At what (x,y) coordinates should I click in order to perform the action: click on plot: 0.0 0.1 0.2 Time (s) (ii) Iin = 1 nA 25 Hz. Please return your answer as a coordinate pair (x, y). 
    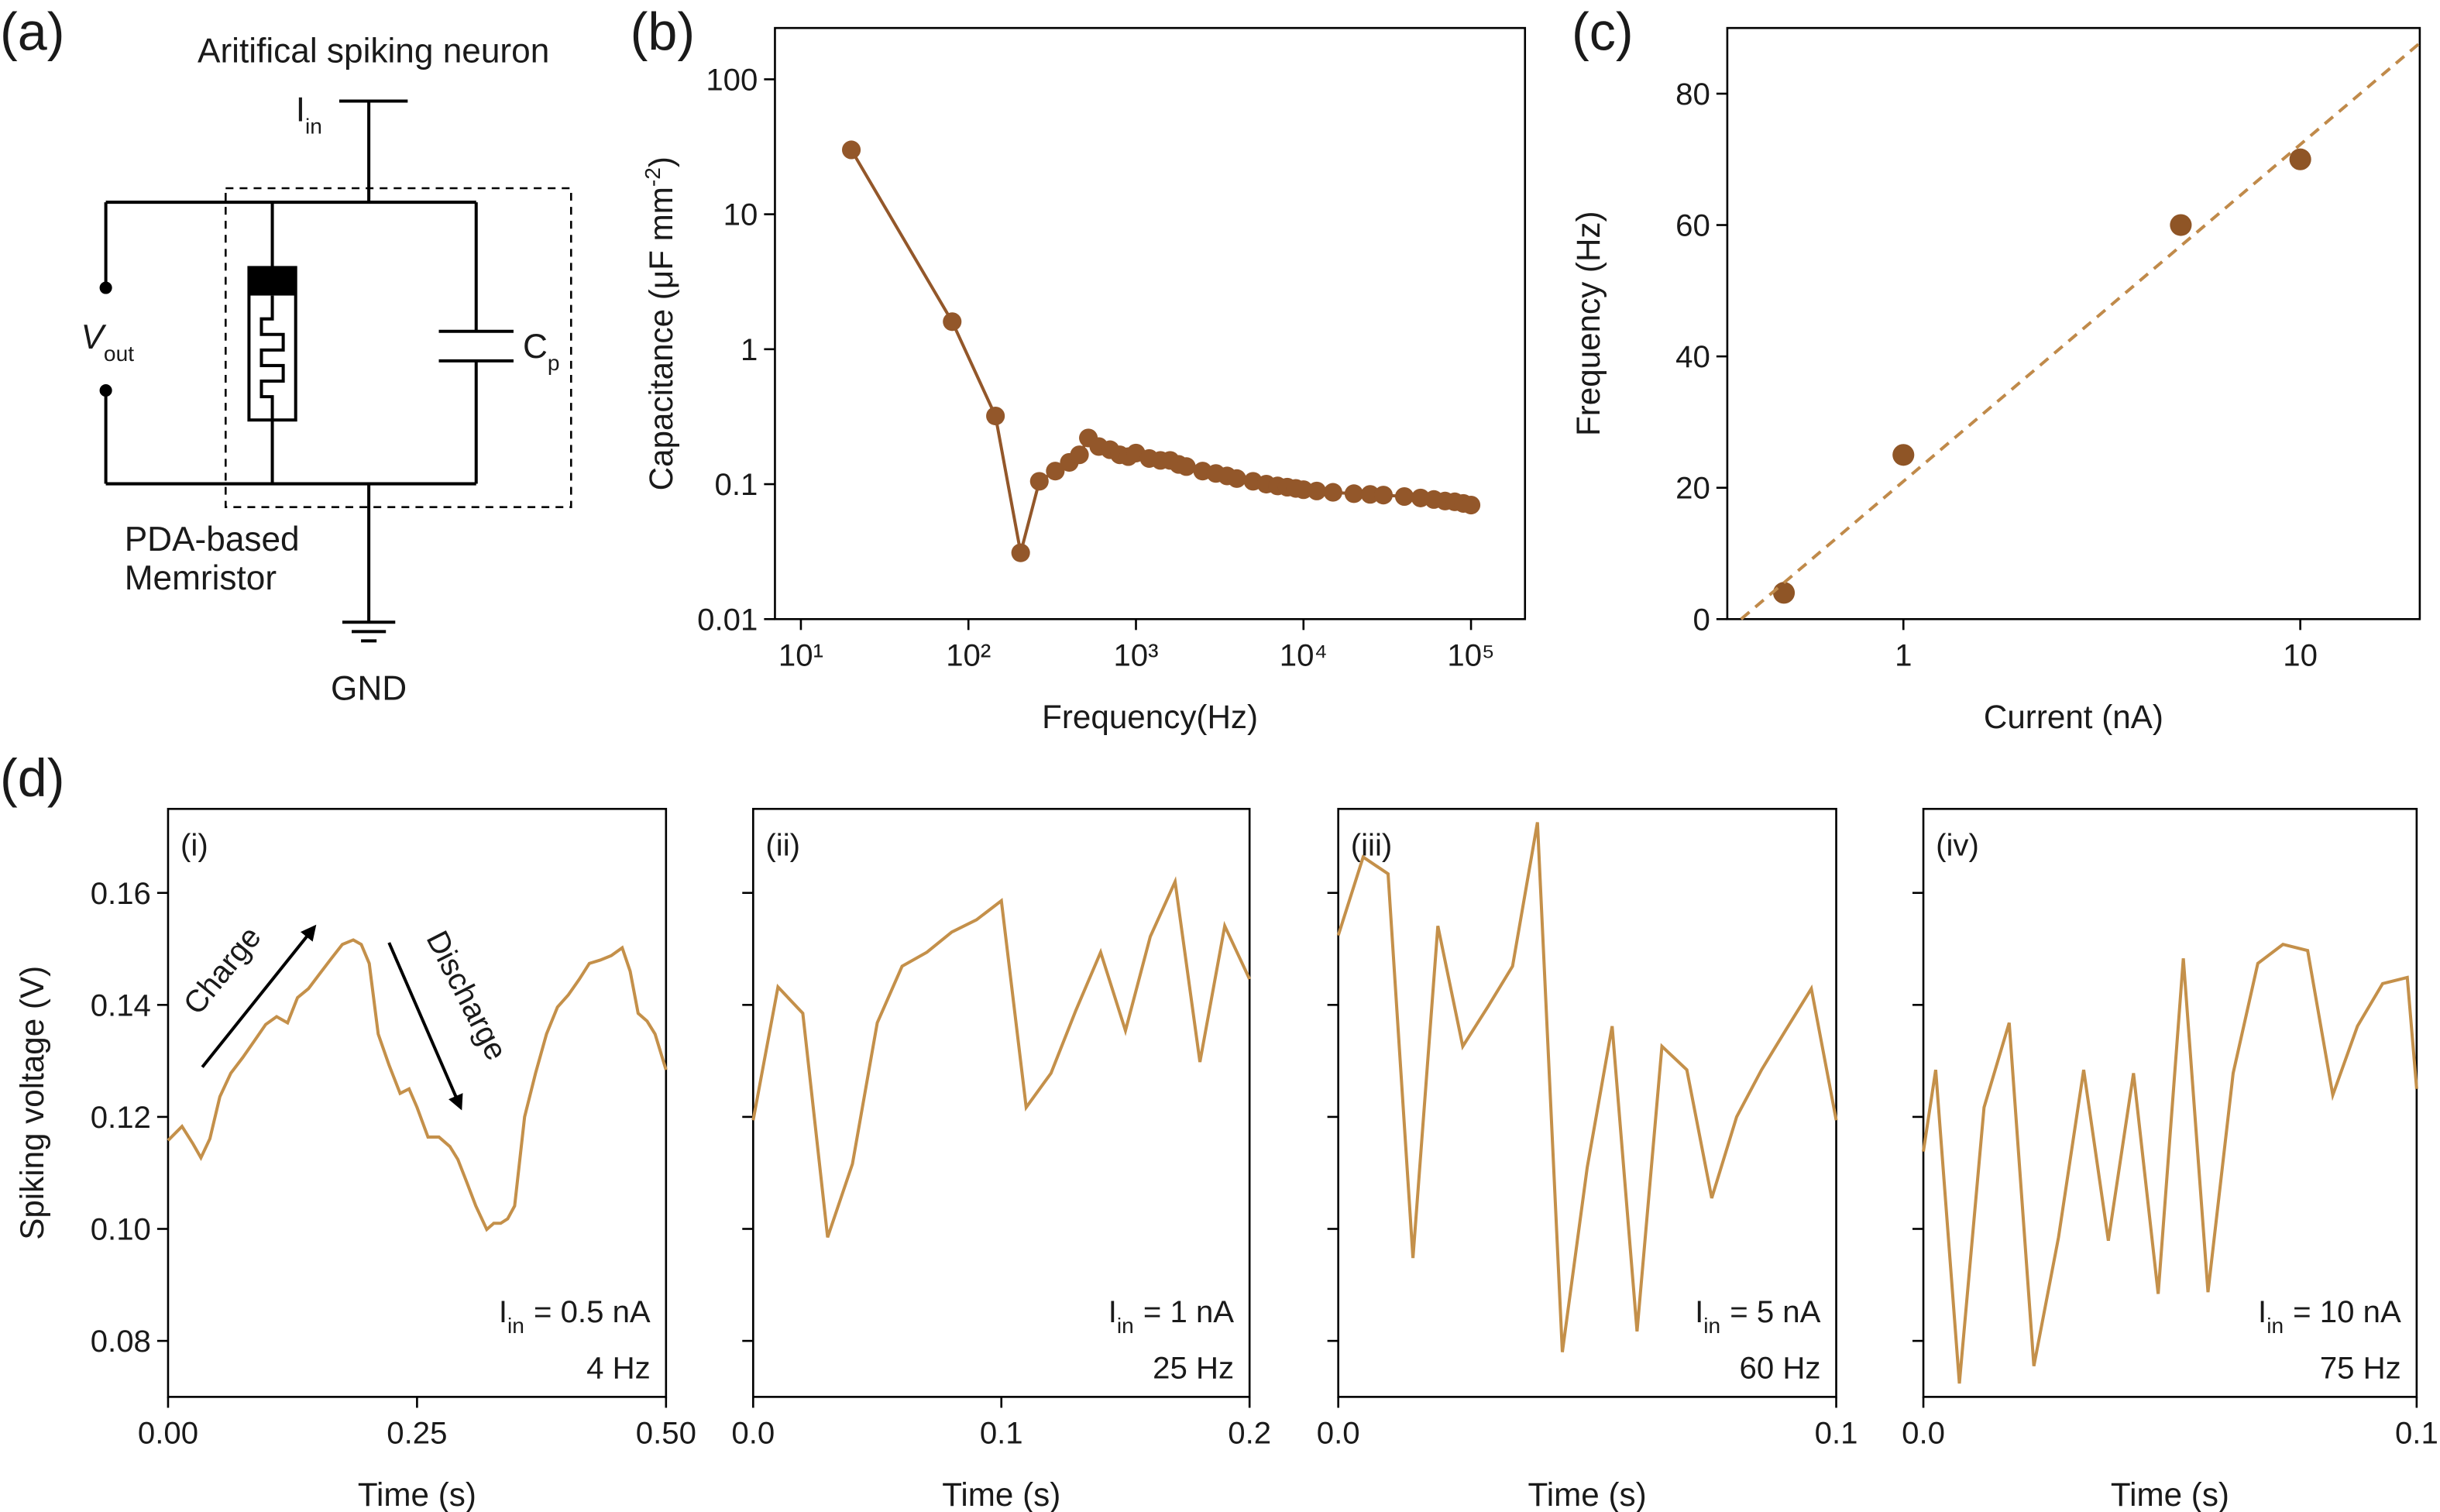
    Looking at the image, I should click on (1001, 1159).